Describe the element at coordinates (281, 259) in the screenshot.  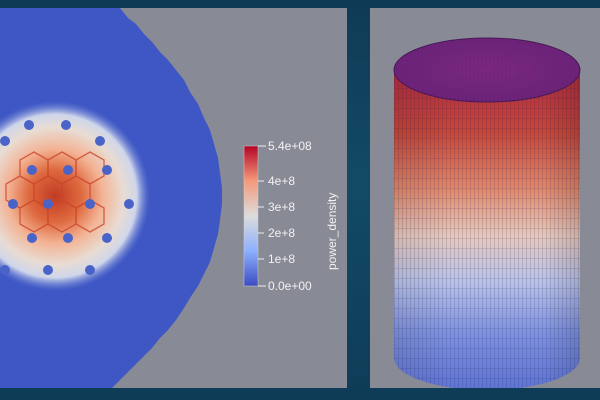
I see `colorbar-tick-label: 1e+8` at that location.